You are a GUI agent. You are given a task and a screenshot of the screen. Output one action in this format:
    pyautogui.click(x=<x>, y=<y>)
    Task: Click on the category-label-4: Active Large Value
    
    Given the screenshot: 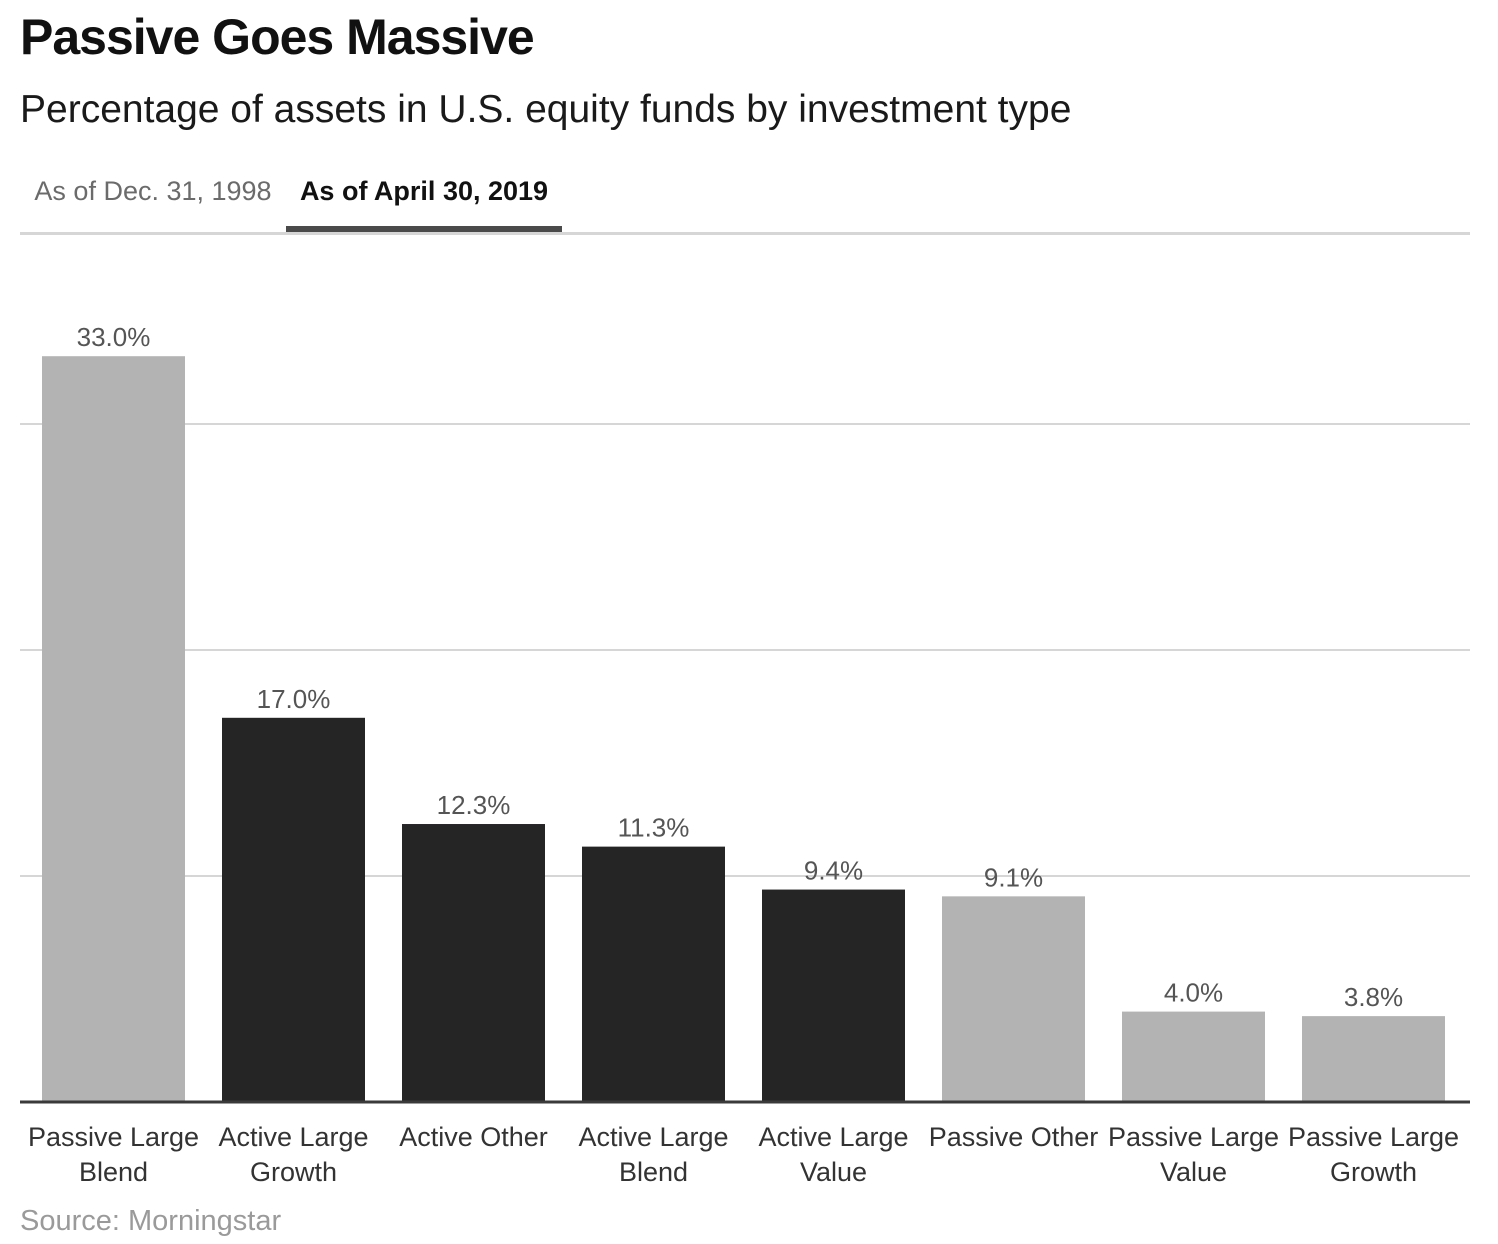 What is the action you would take?
    pyautogui.click(x=833, y=1154)
    